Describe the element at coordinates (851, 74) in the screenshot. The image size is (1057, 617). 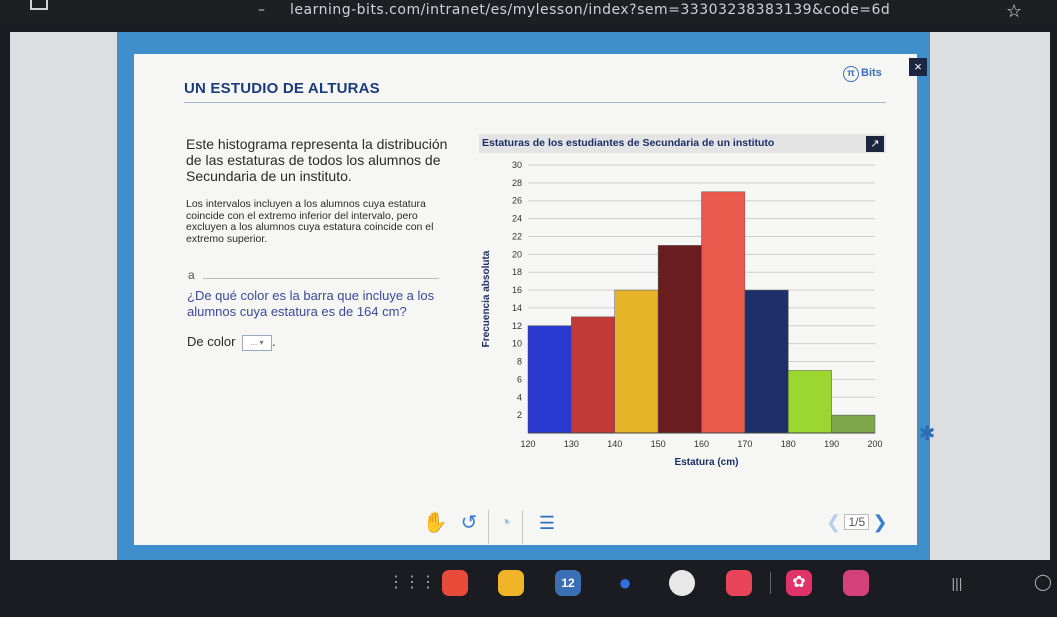
I see `pi-icon: π` at that location.